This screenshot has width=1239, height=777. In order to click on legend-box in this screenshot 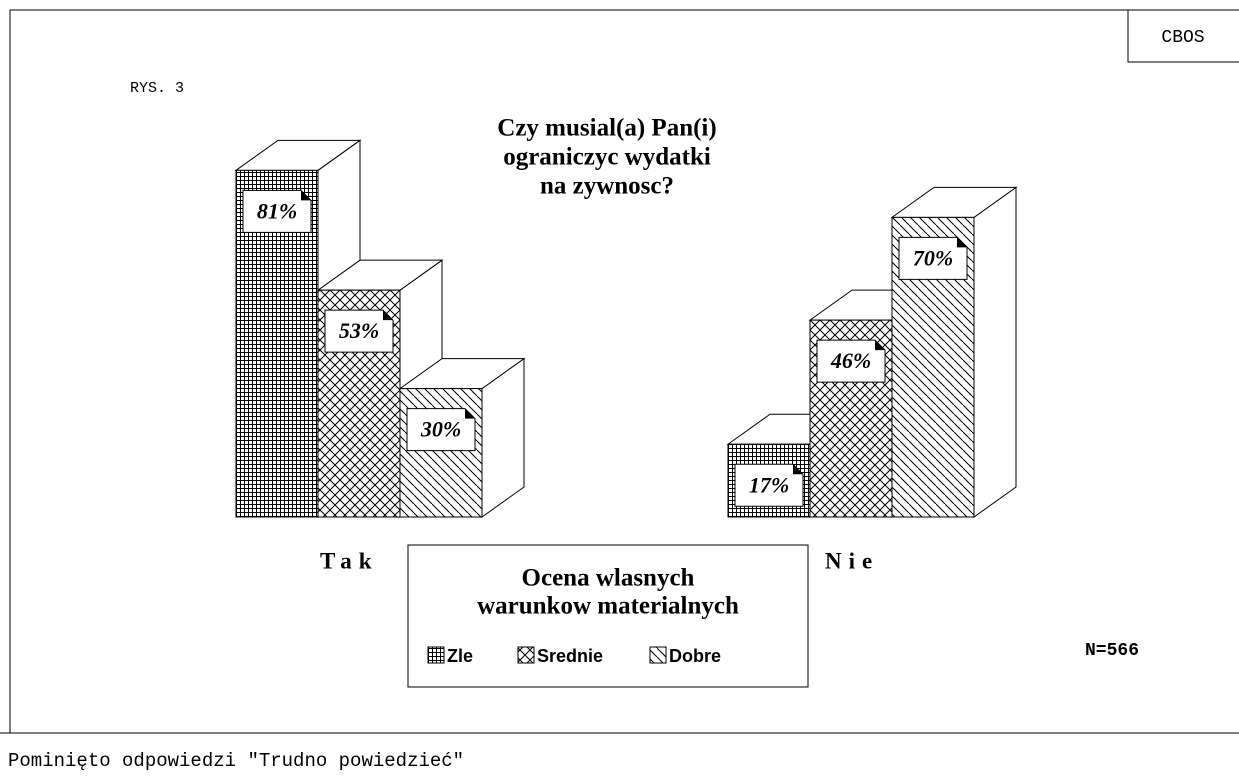, I will do `click(608, 616)`.